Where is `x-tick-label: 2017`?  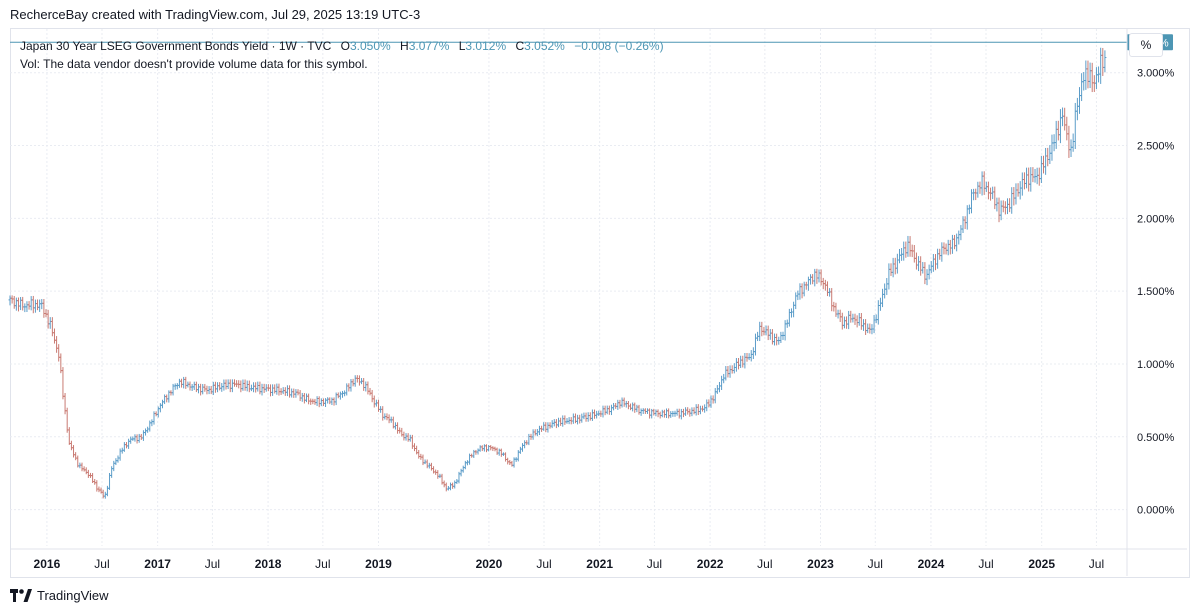
x-tick-label: 2017 is located at coordinates (157, 564).